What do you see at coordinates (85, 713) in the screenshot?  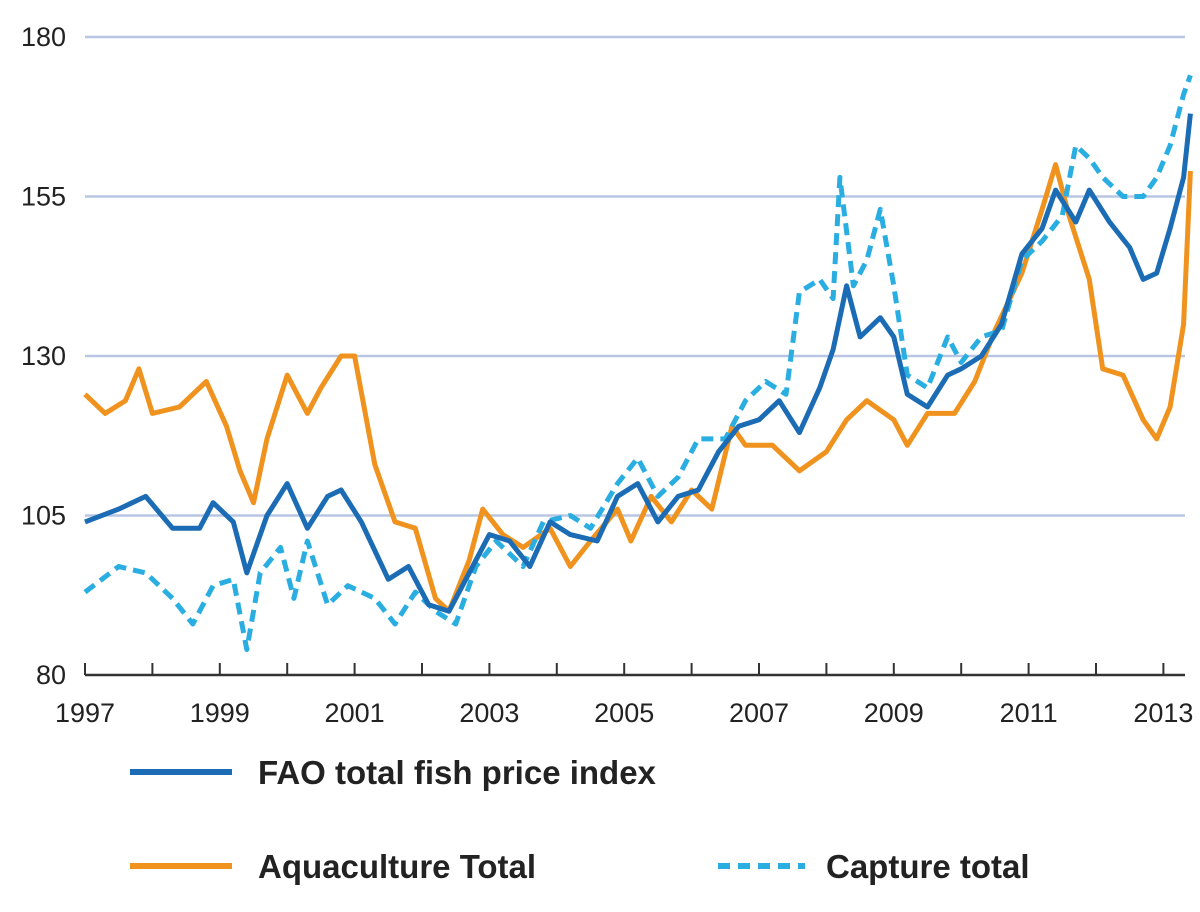 I see `x-tick-label: 1997` at bounding box center [85, 713].